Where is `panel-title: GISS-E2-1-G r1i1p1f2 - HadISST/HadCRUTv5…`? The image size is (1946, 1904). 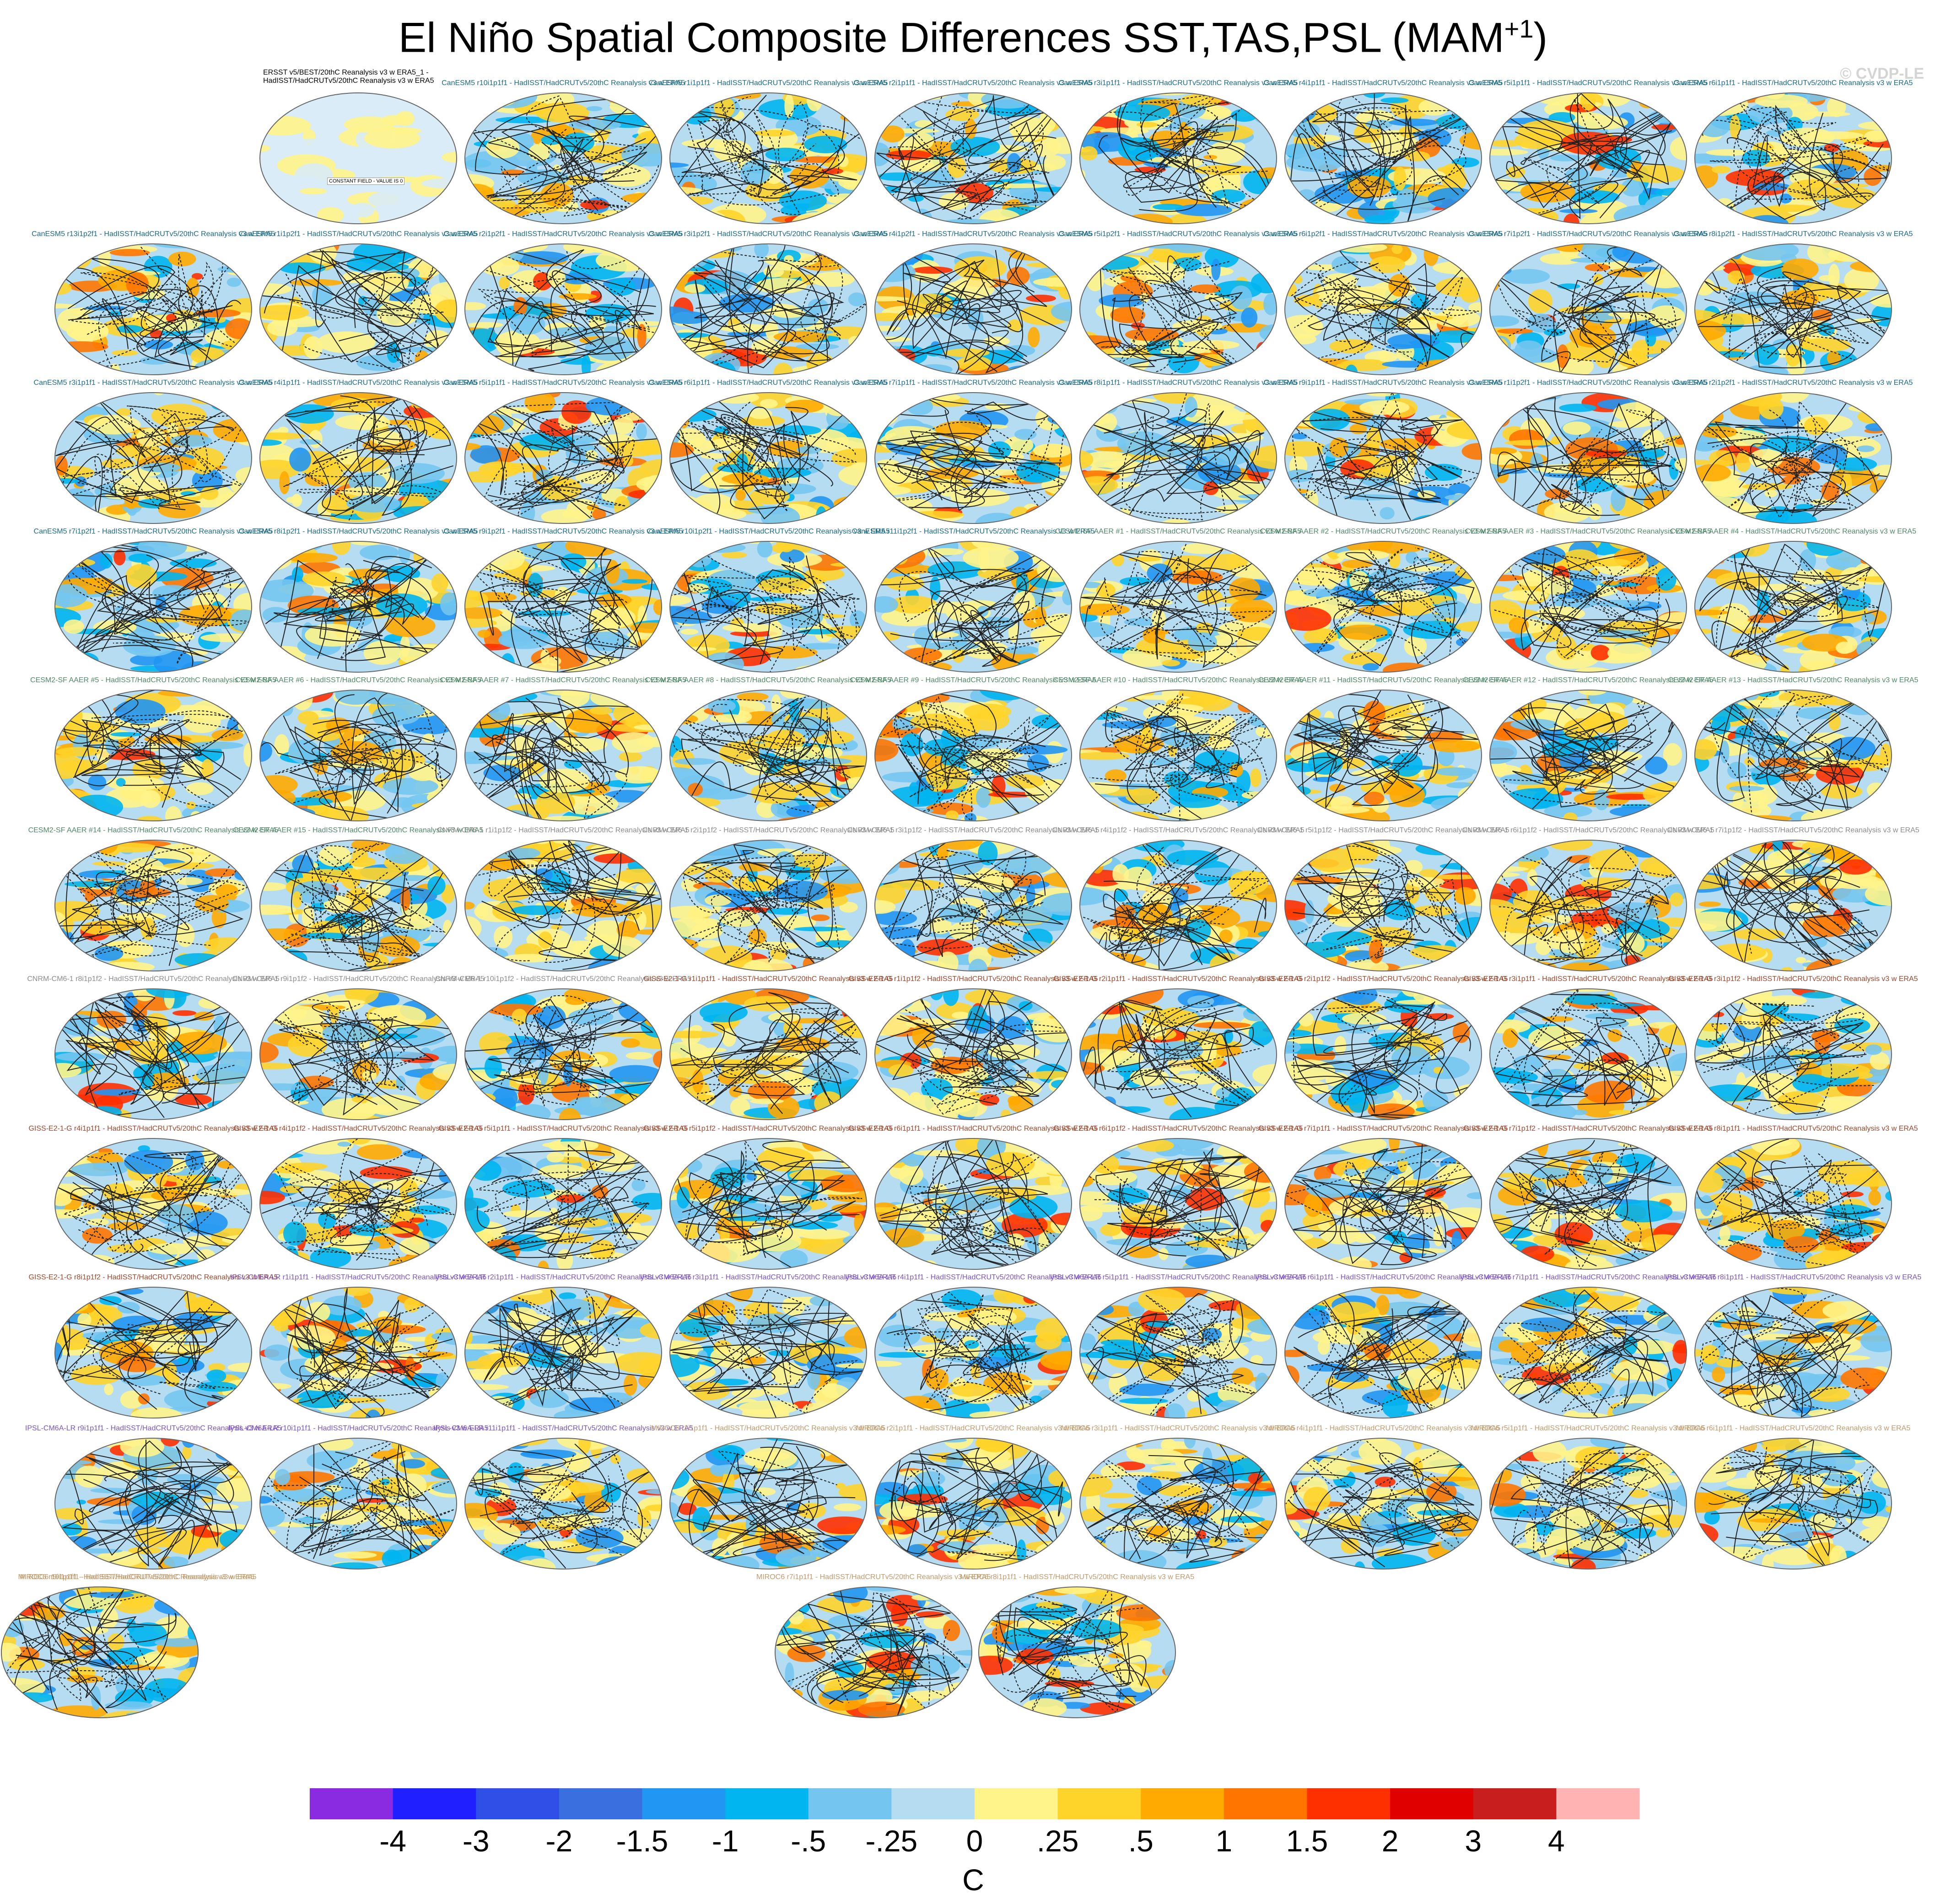
panel-title: GISS-E2-1-G r1i1p1f2 - HadISST/HadCRUTv5… is located at coordinates (973, 979).